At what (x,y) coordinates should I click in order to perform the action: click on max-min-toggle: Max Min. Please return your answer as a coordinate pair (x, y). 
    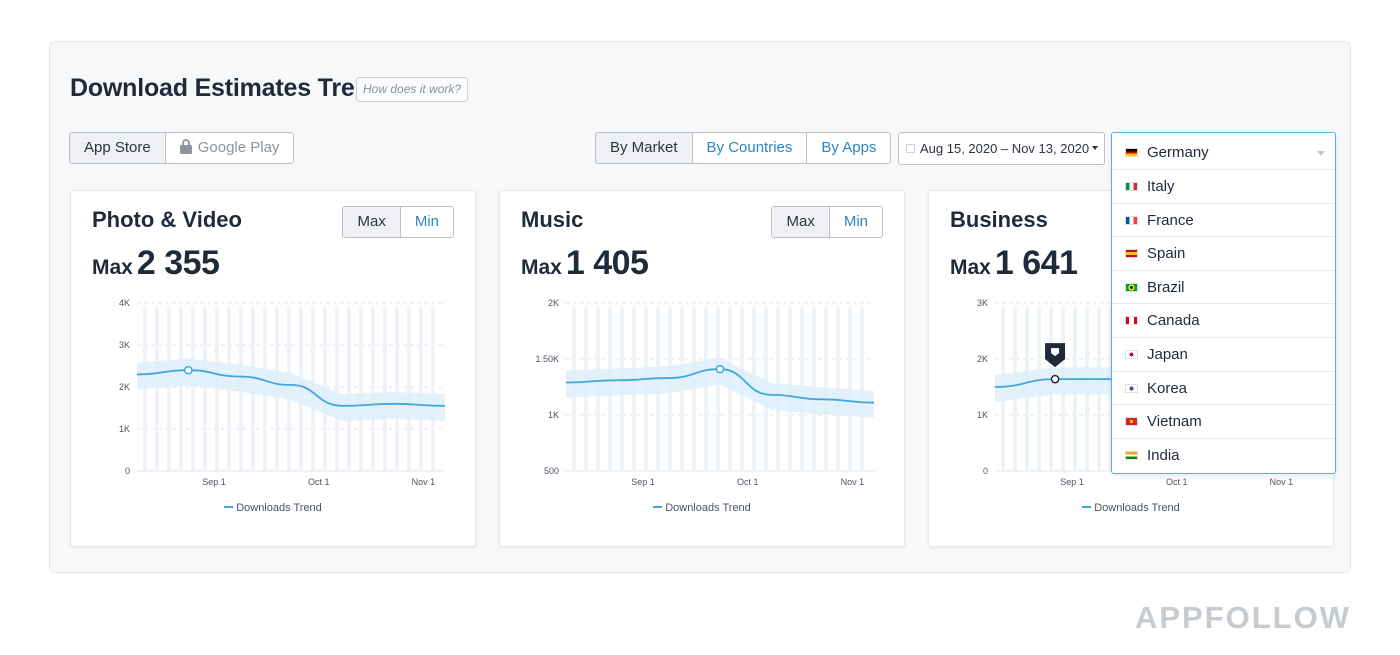
    Looking at the image, I should click on (398, 222).